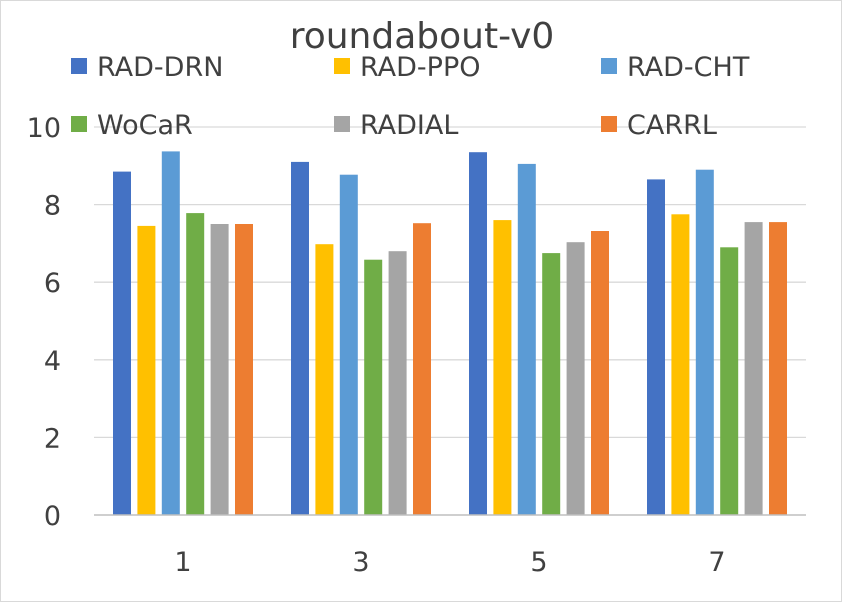  What do you see at coordinates (551, 384) in the screenshot?
I see `bar-wocar-x5` at bounding box center [551, 384].